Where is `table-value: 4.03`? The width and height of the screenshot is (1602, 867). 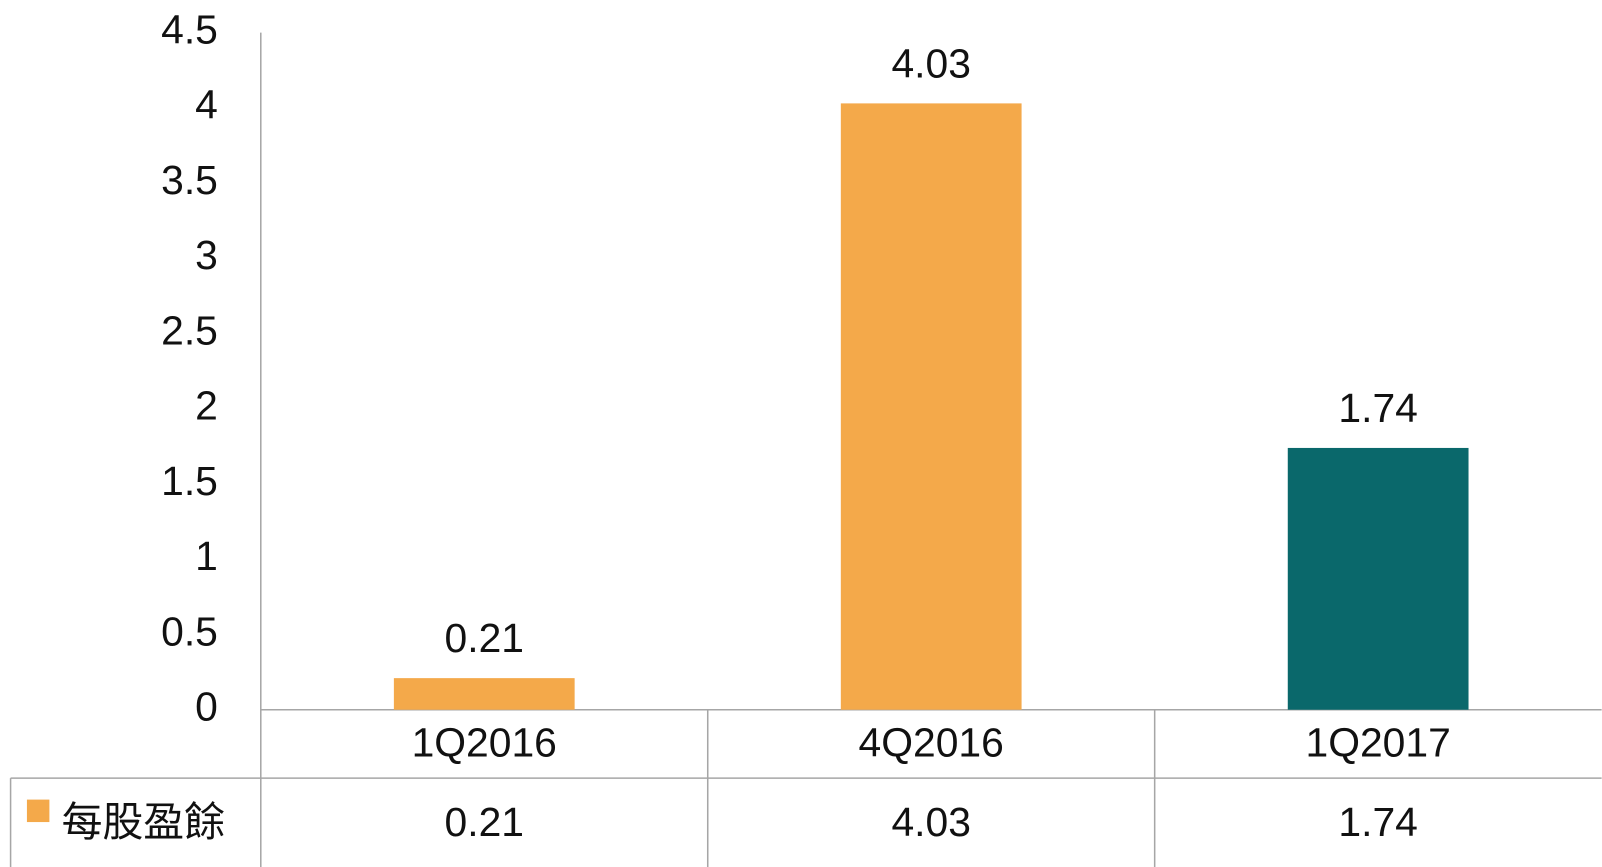
table-value: 4.03 is located at coordinates (930, 822).